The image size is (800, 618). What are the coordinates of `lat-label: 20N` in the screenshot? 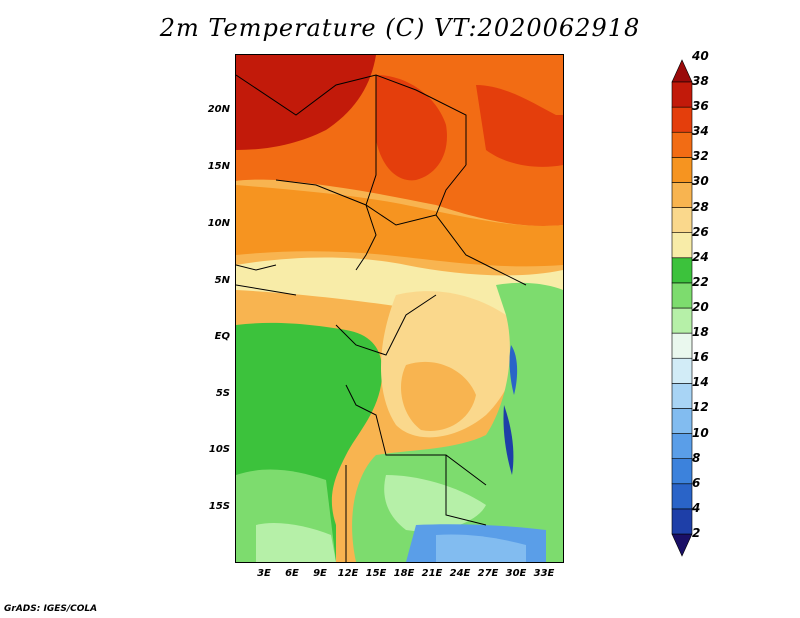 It's located at (218, 109).